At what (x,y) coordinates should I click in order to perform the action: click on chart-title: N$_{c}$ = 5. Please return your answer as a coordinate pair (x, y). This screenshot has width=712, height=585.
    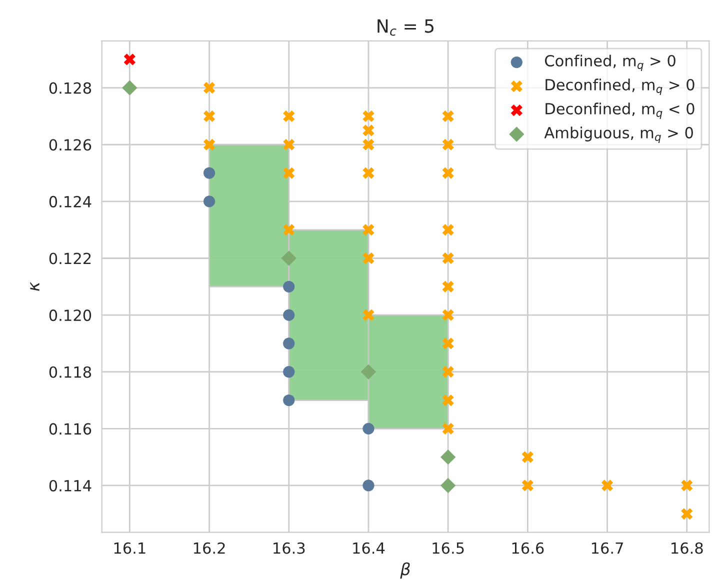
    Looking at the image, I should click on (406, 27).